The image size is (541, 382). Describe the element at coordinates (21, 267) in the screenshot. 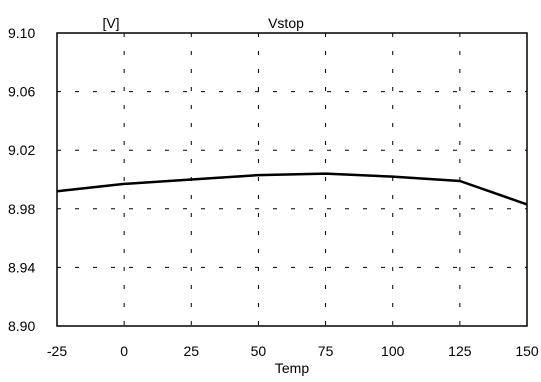

I see `y-tick-label: 8.94` at that location.